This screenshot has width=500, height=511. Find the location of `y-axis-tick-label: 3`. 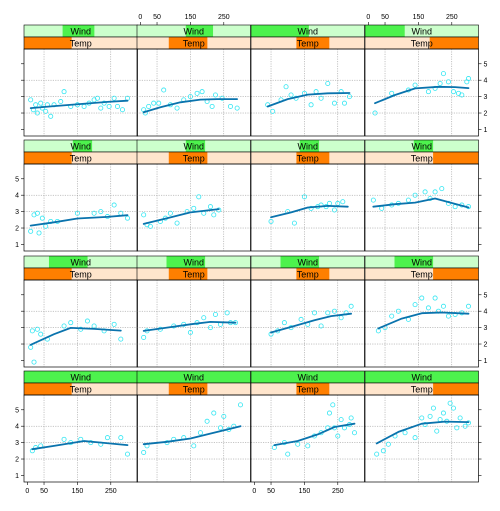

y-axis-tick-label: 3 is located at coordinates (17, 443).